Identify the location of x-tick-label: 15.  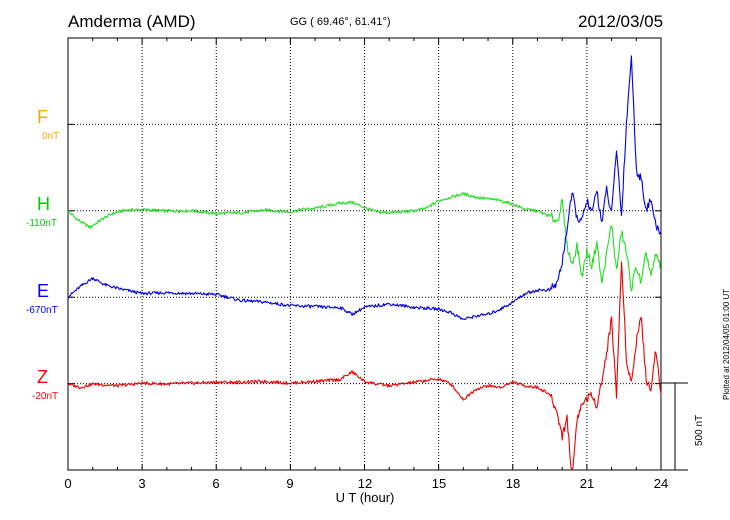
(439, 483).